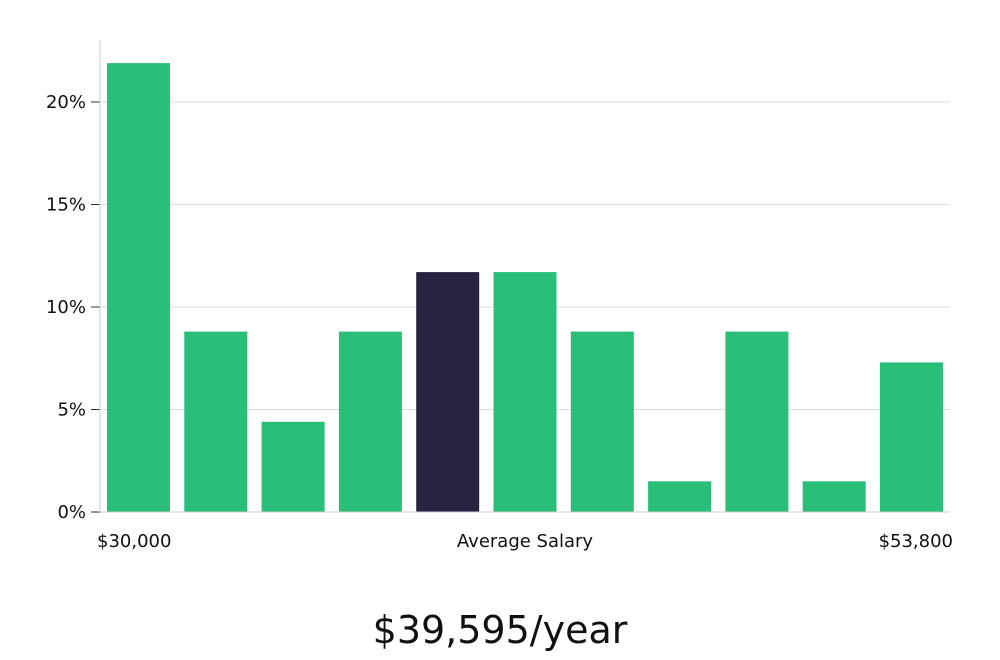  Describe the element at coordinates (71, 512) in the screenshot. I see `y-tick-label: 0%` at that location.